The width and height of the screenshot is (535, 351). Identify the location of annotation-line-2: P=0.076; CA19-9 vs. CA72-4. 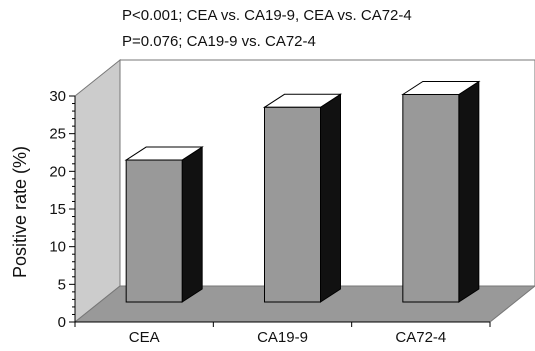
(219, 41).